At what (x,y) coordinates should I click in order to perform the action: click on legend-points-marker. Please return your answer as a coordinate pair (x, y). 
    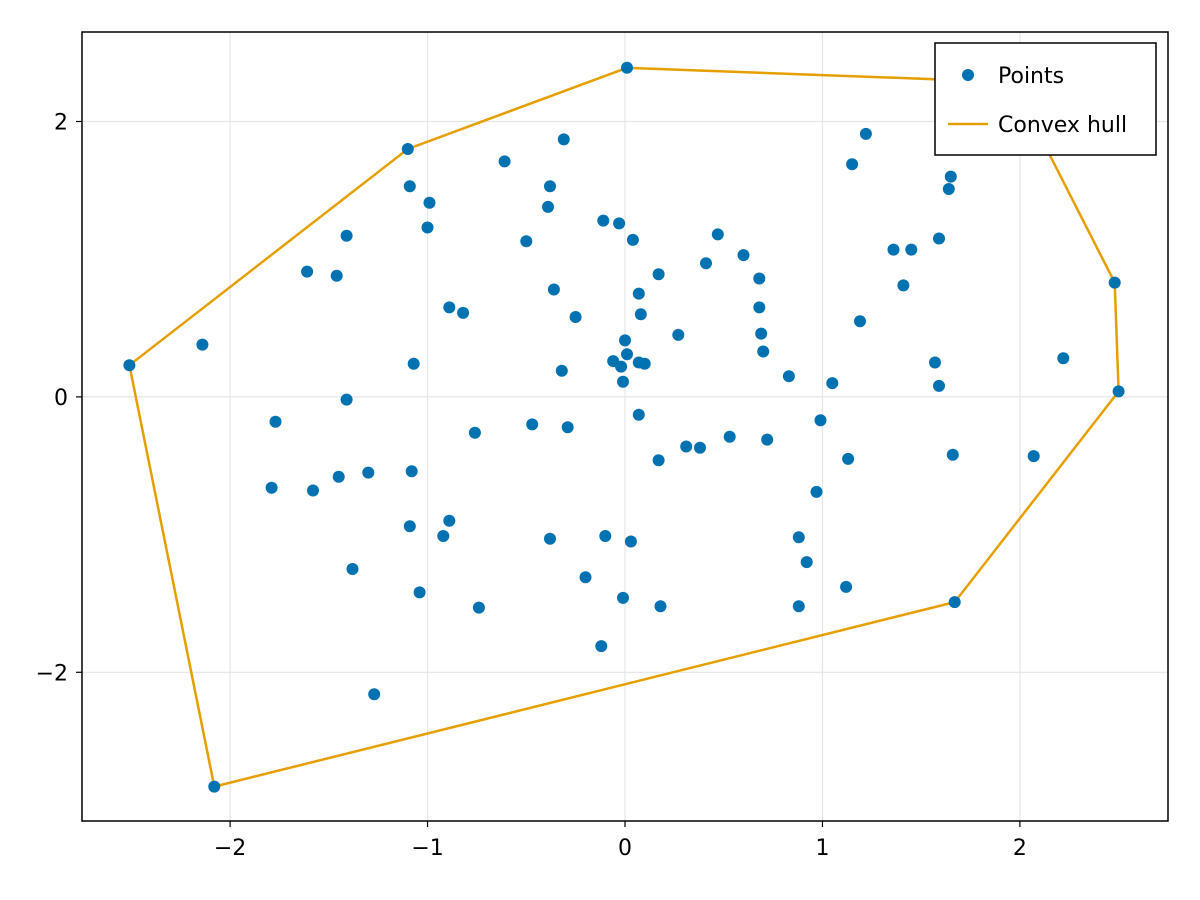
    Looking at the image, I should click on (968, 75).